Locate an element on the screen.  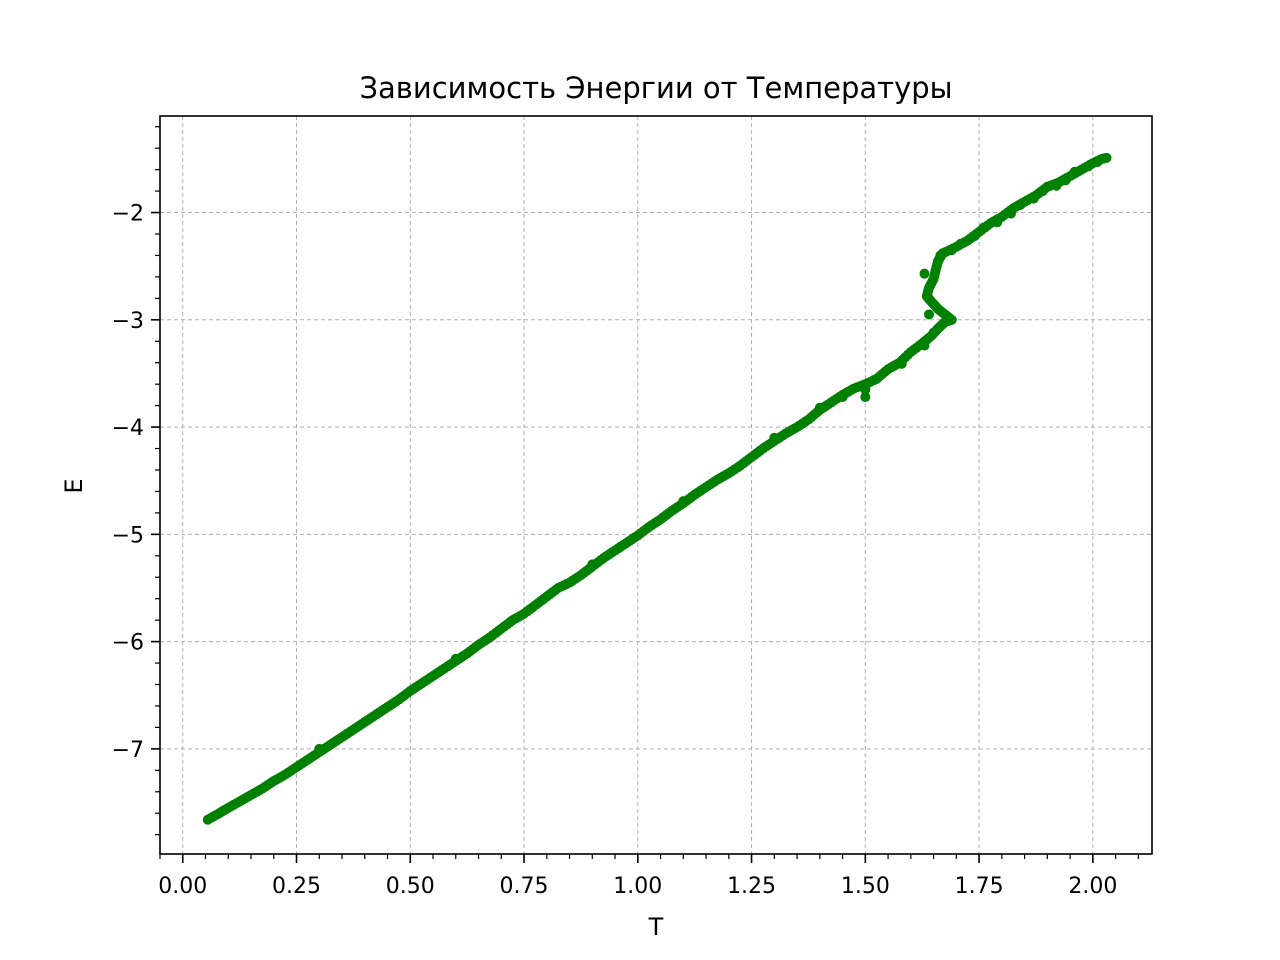
x-tick-label: 0.50 is located at coordinates (410, 886).